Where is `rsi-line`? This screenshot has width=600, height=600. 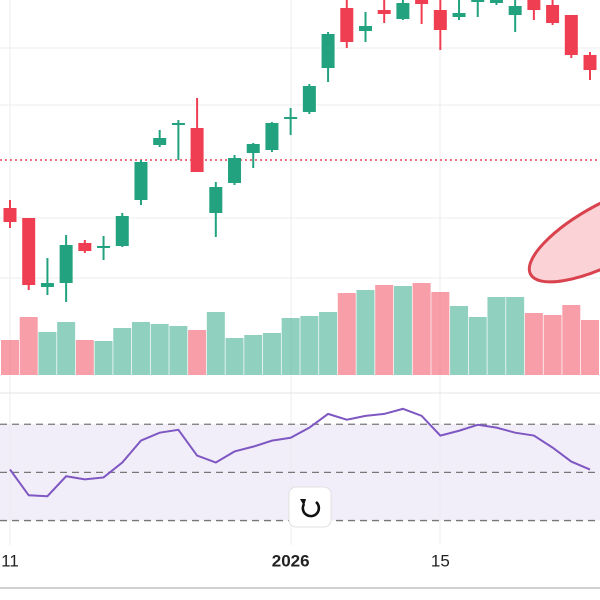
rsi-line is located at coordinates (300, 452).